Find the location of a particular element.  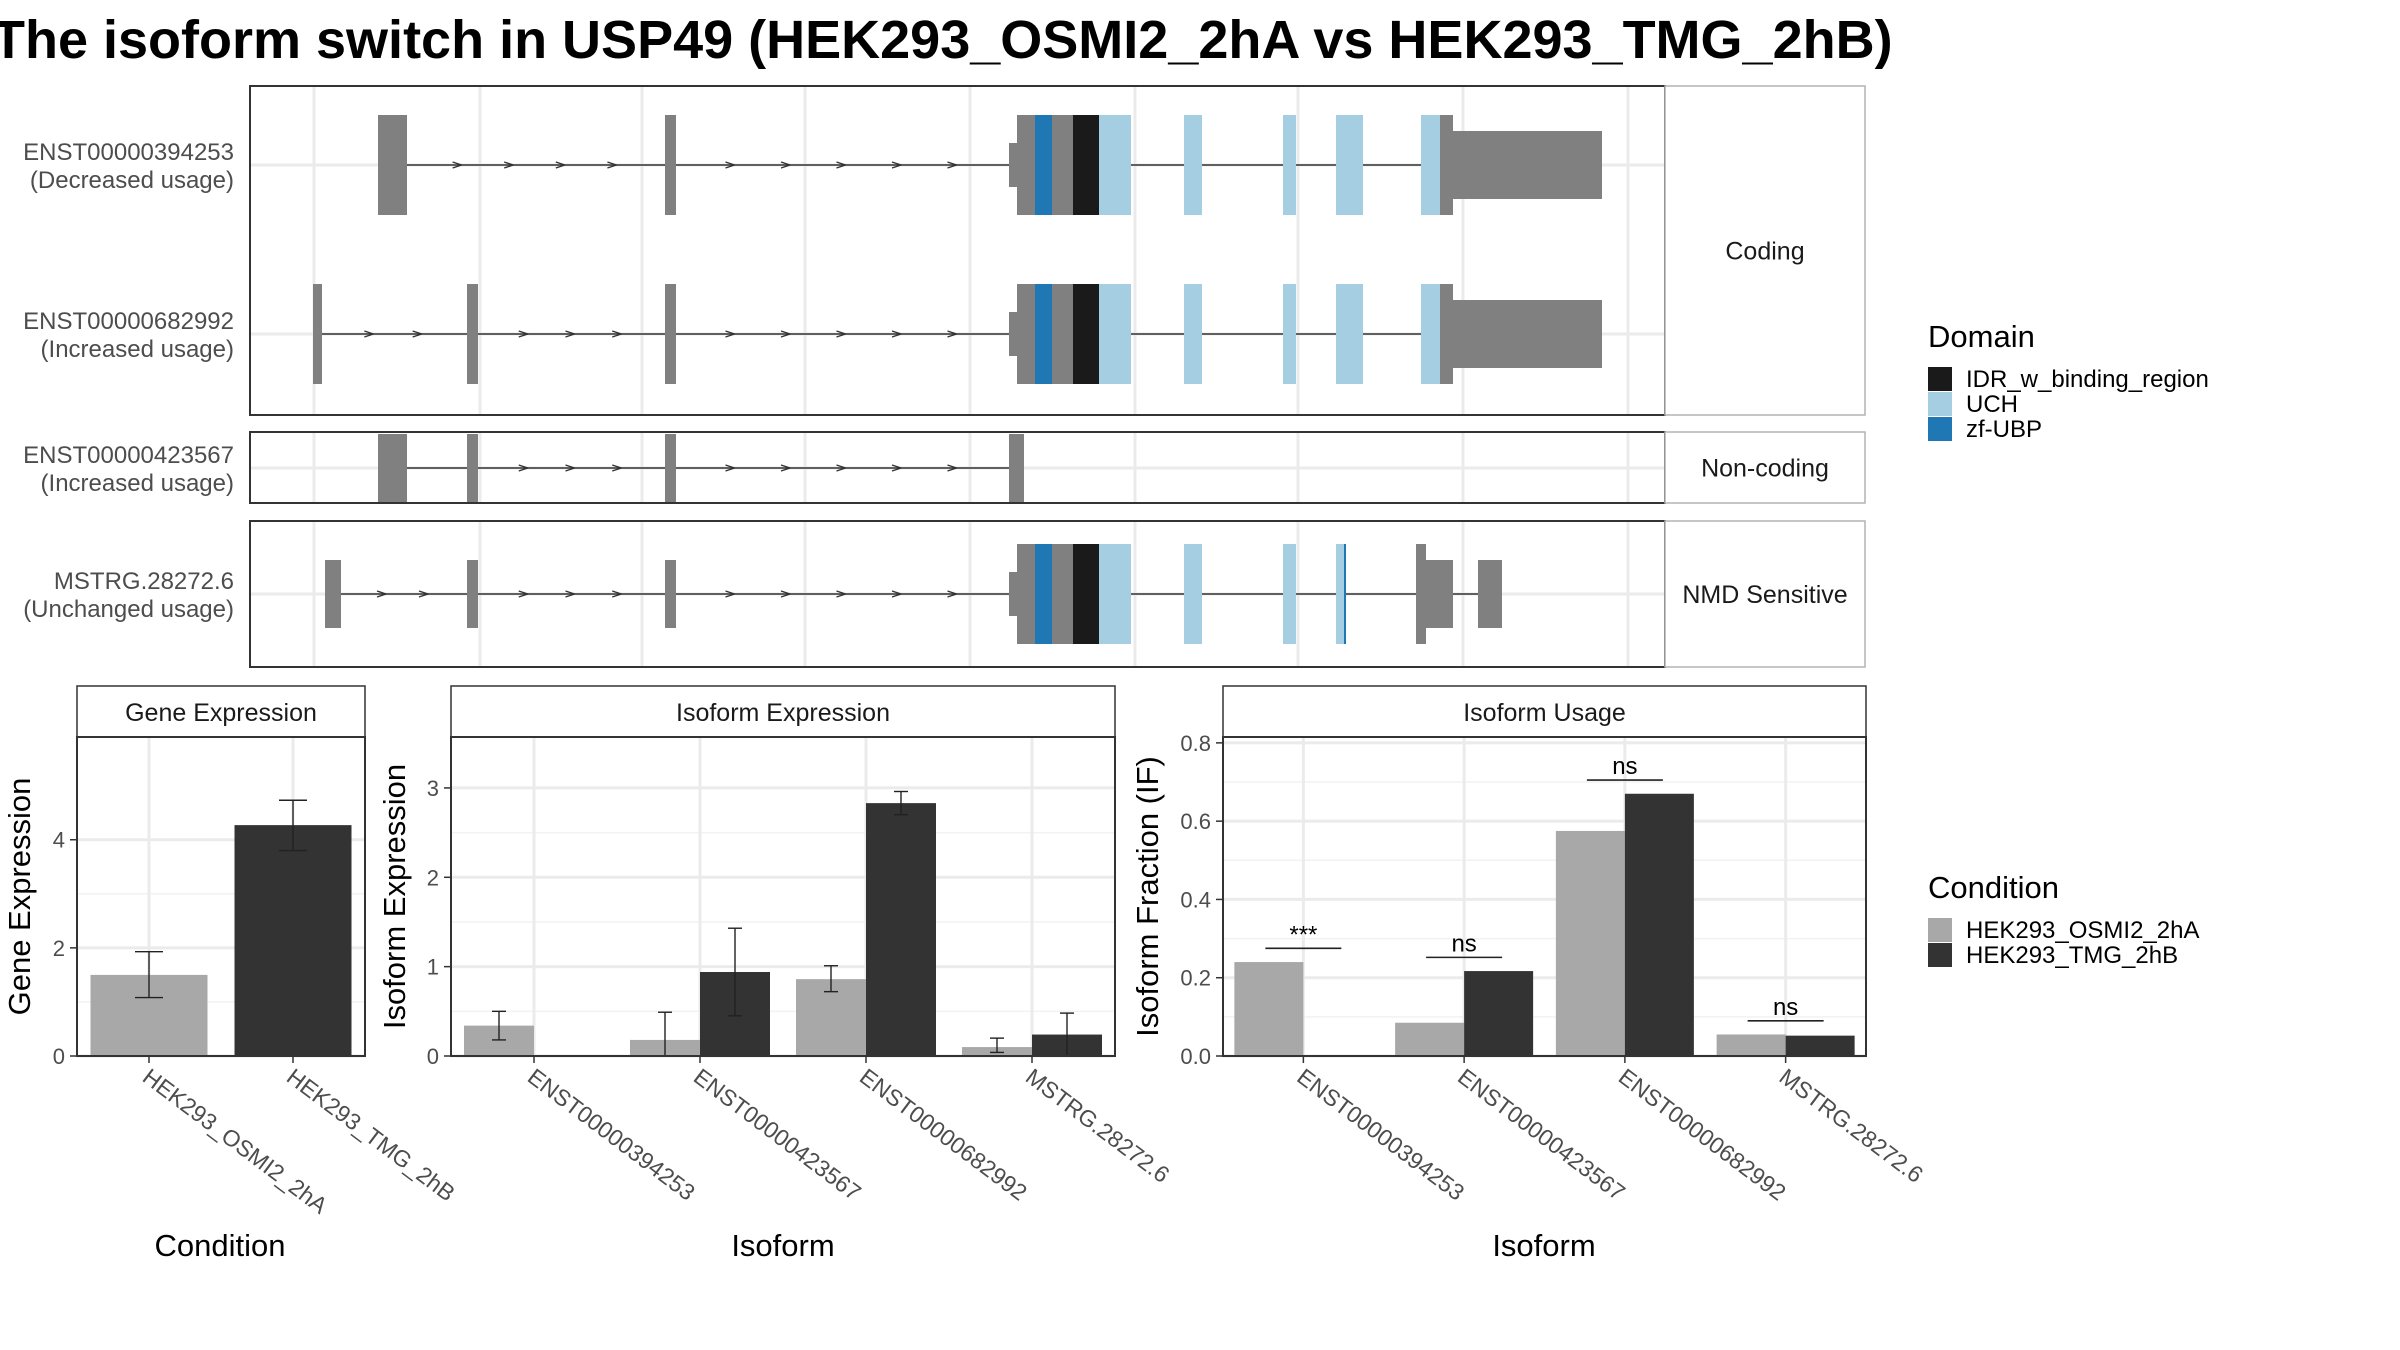

bar-HEK293_TMG_2hB is located at coordinates (293, 940).